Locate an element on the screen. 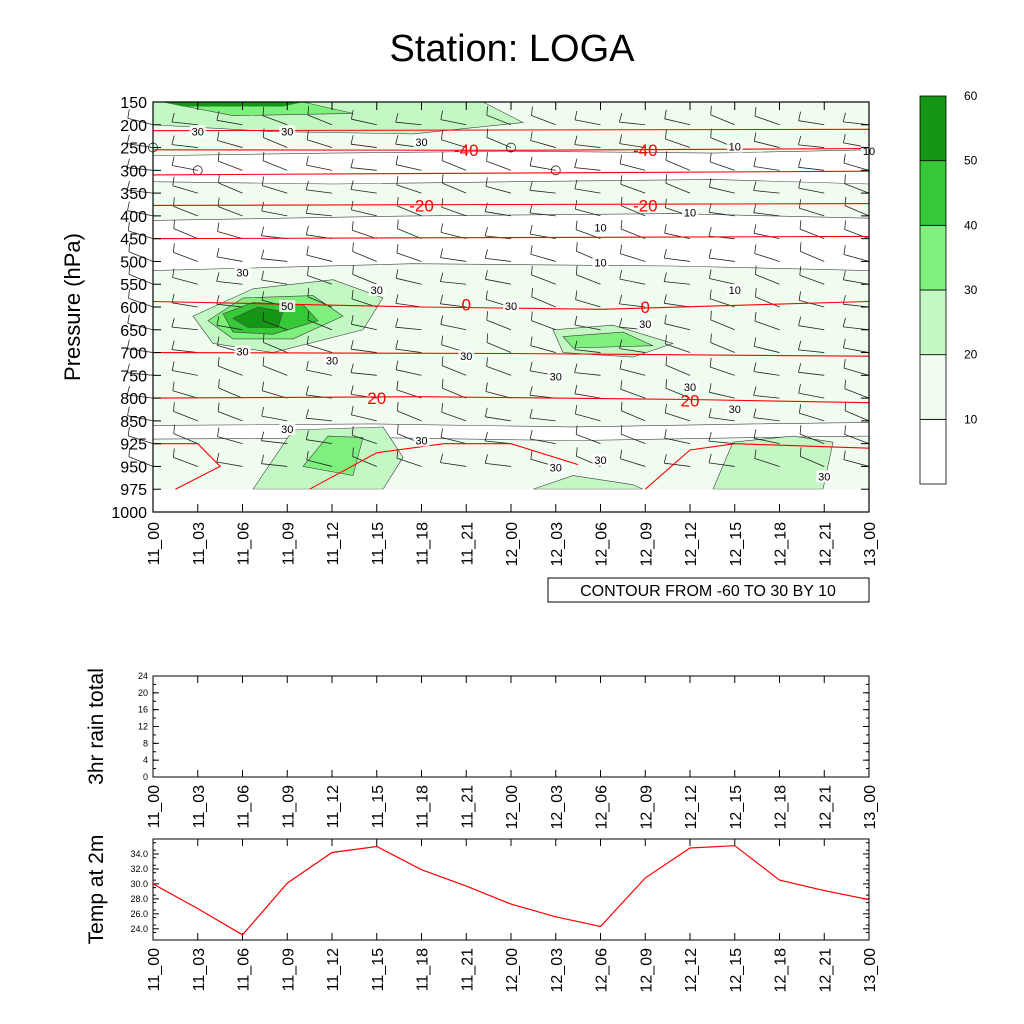 The image size is (1024, 1024). y-tick-label: 600 is located at coordinates (133, 308).